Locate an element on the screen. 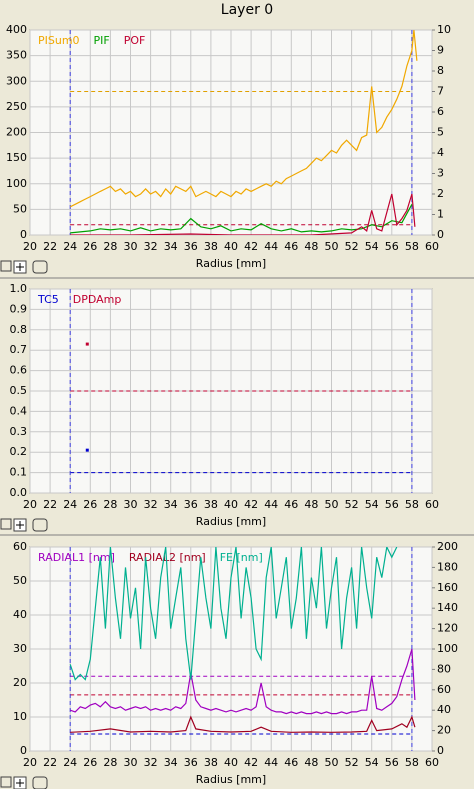 The image size is (474, 789). y-tick-label: 100 is located at coordinates (16, 183).